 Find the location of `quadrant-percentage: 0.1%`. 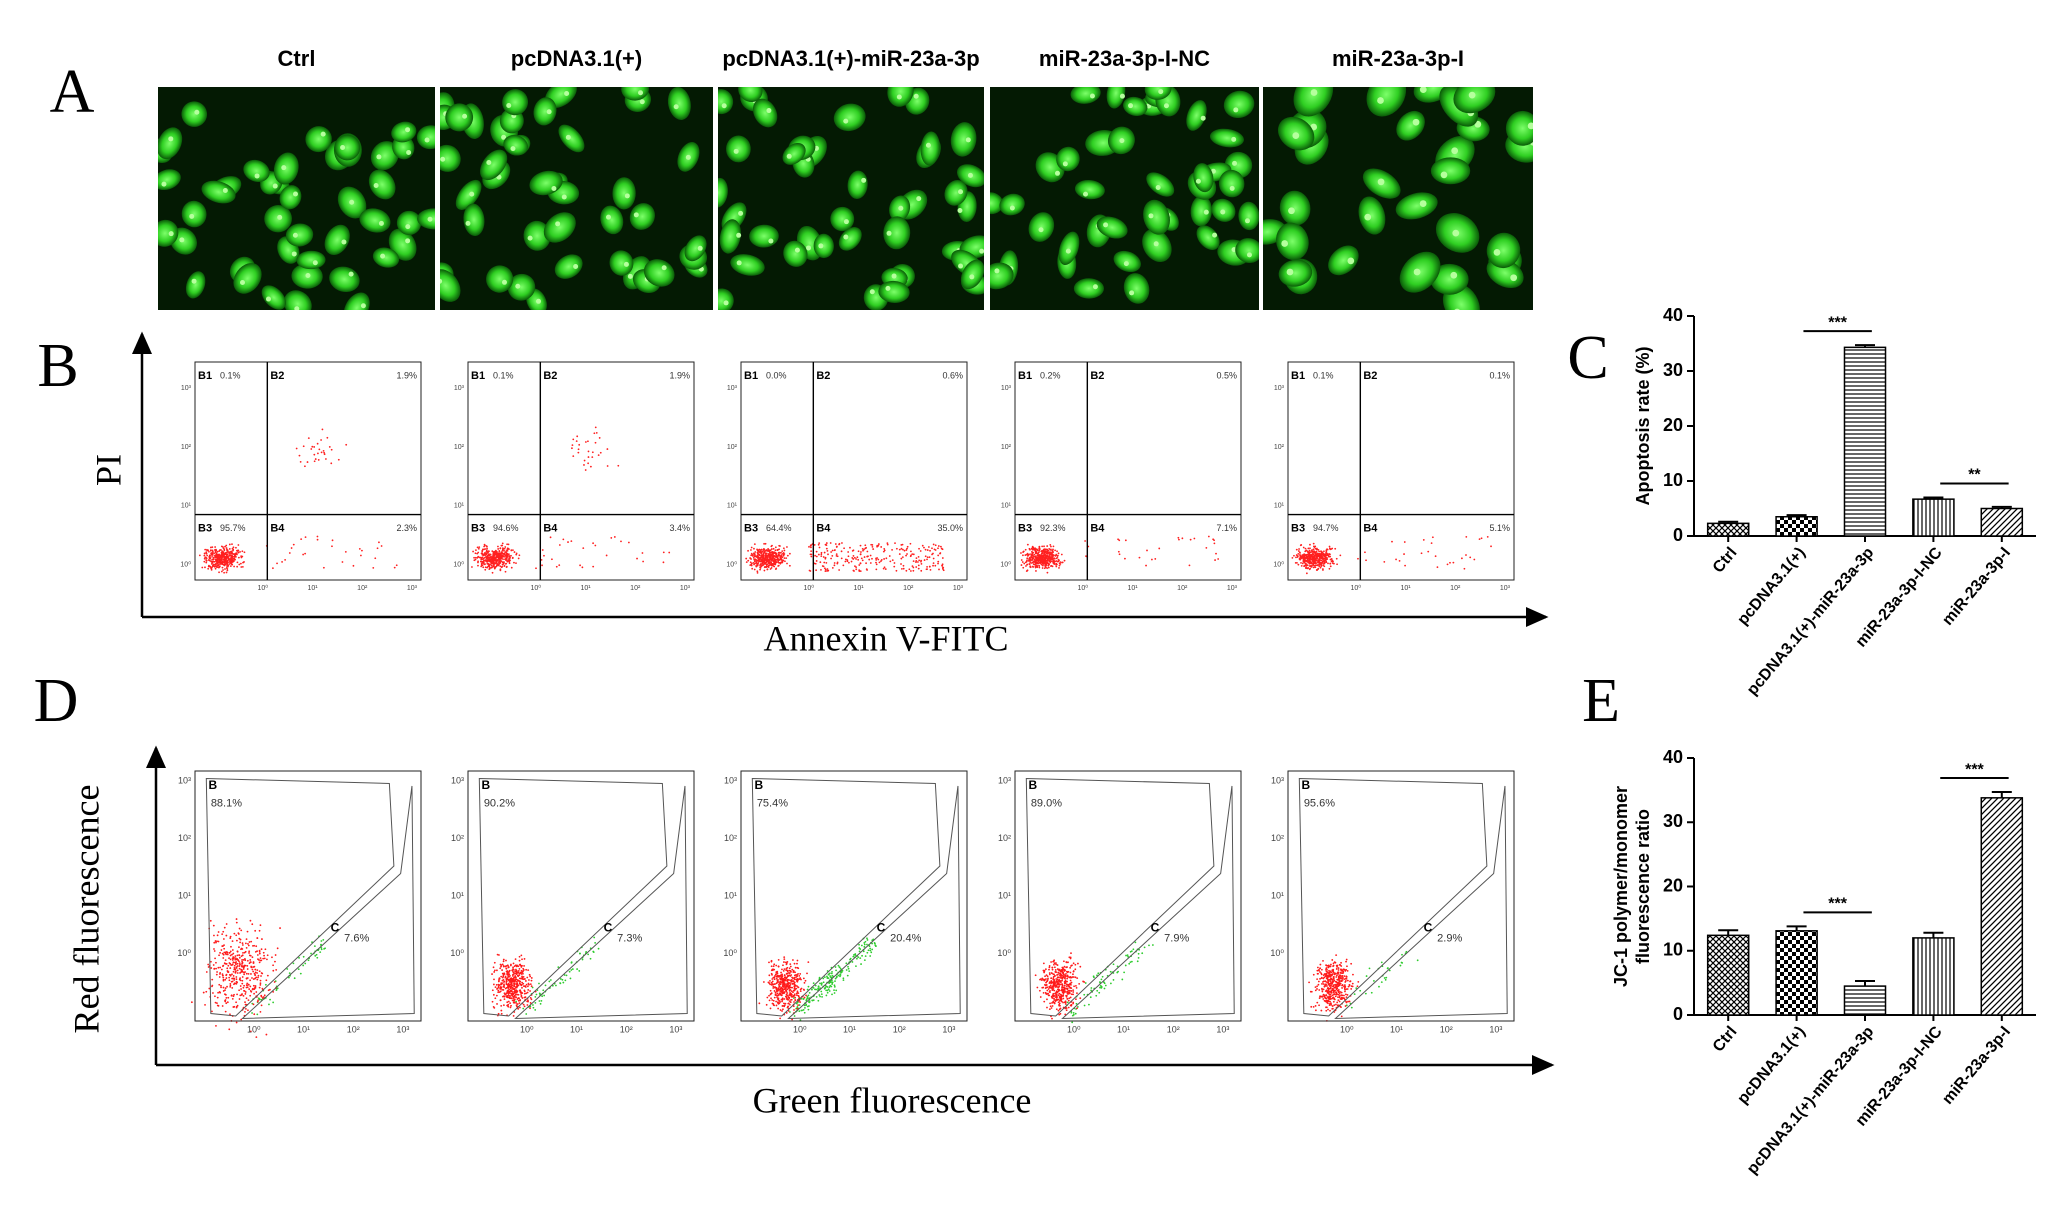

quadrant-percentage: 0.1% is located at coordinates (1323, 375).